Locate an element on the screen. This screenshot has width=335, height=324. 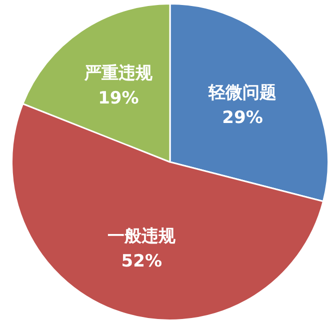
slice-label: 一般违规 is located at coordinates (142, 236).